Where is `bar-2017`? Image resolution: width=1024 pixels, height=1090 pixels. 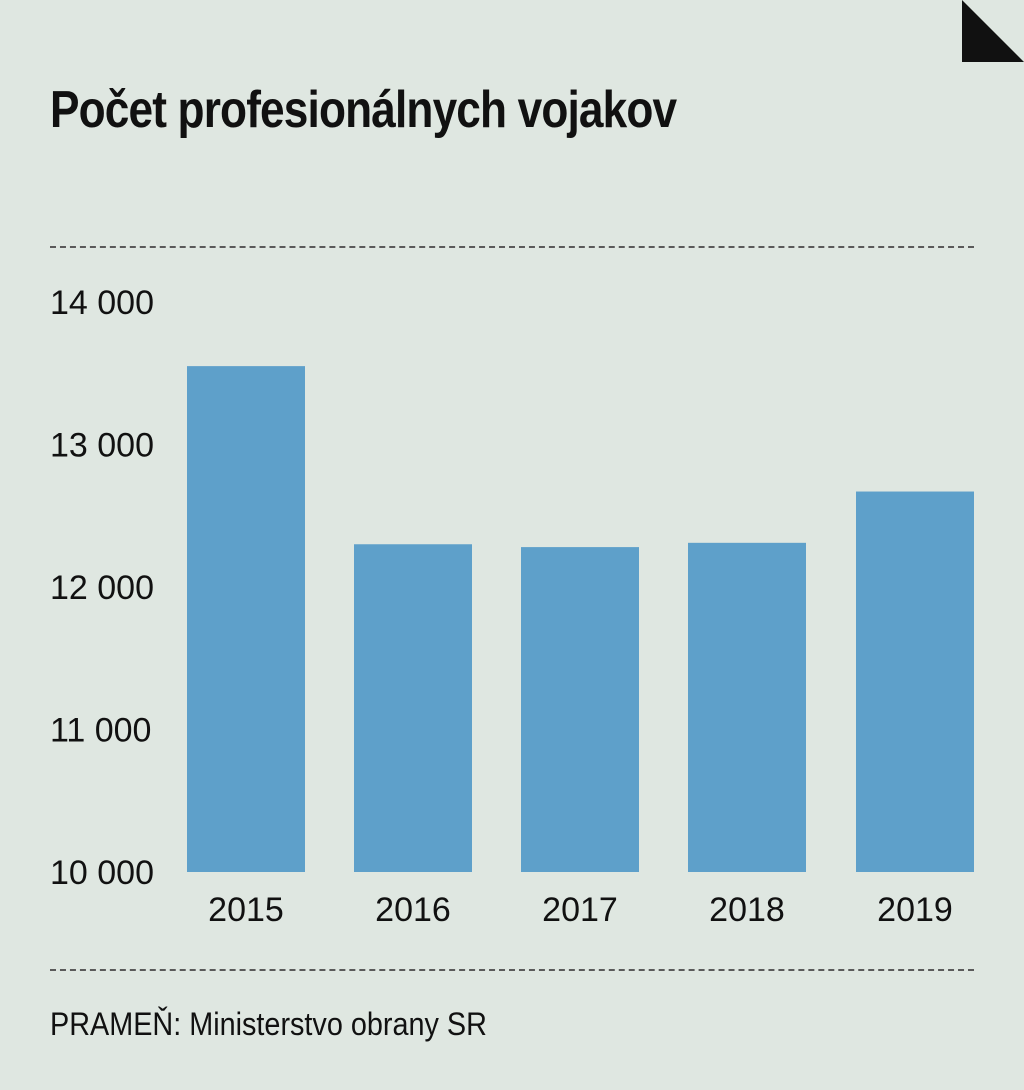
bar-2017 is located at coordinates (580, 709).